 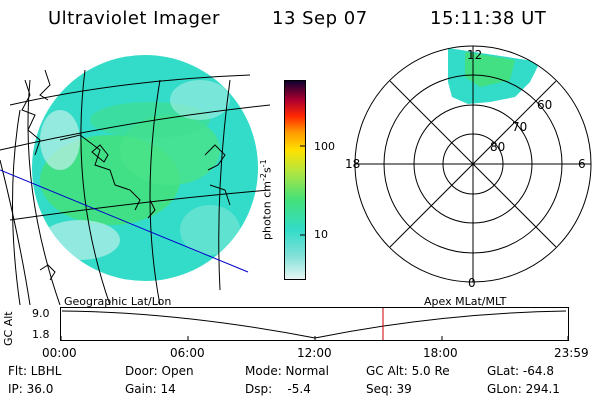 I want to click on polar-aurora-patch, so click(x=494, y=76).